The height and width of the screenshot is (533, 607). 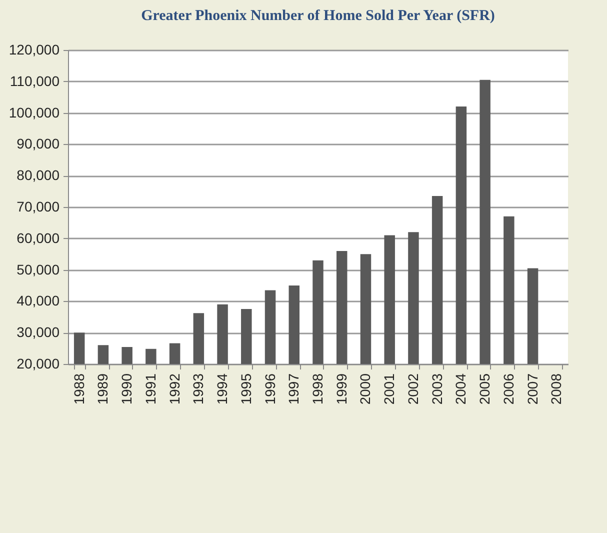 What do you see at coordinates (174, 389) in the screenshot?
I see `x-tick-label: 1992` at bounding box center [174, 389].